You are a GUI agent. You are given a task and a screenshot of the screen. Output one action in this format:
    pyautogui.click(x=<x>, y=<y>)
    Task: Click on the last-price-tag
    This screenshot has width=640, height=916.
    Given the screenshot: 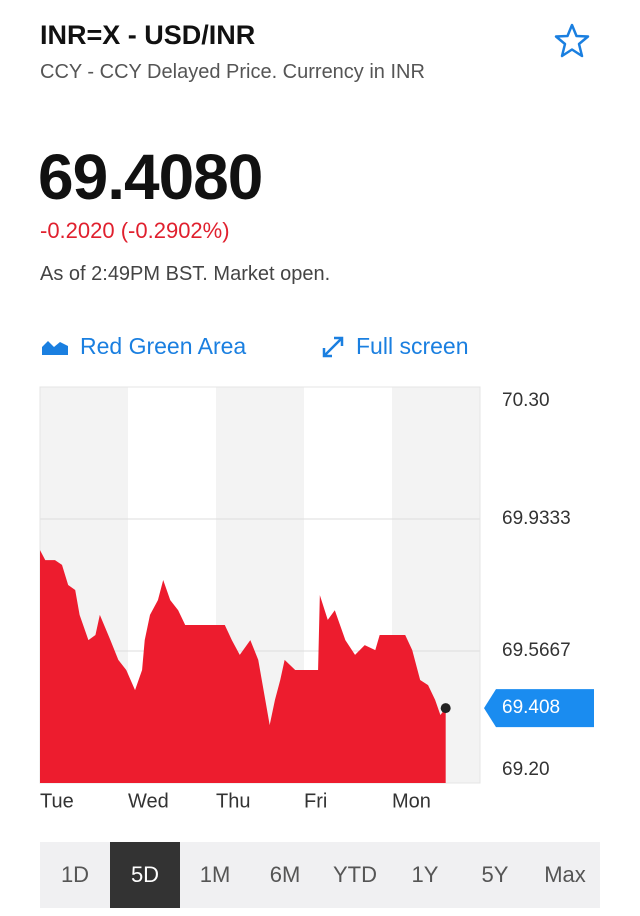 What is the action you would take?
    pyautogui.click(x=539, y=708)
    